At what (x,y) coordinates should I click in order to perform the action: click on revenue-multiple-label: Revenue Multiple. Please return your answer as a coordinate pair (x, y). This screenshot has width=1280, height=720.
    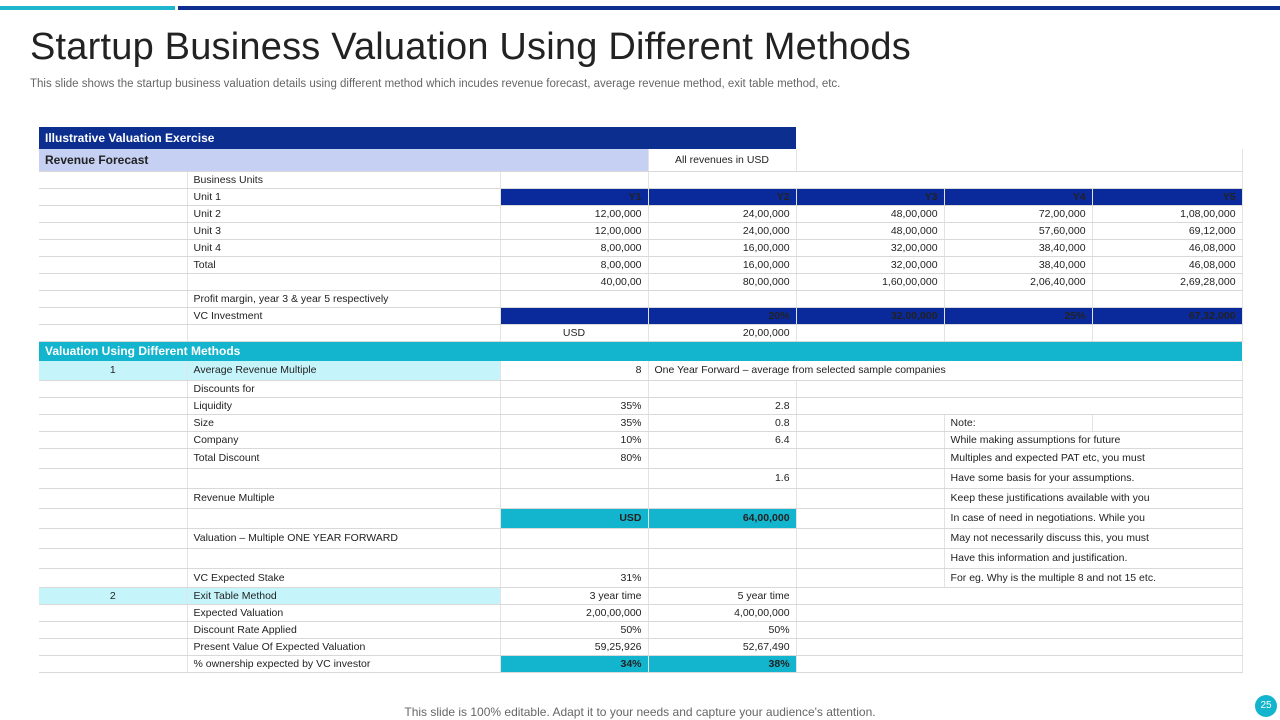
    Looking at the image, I should click on (344, 498).